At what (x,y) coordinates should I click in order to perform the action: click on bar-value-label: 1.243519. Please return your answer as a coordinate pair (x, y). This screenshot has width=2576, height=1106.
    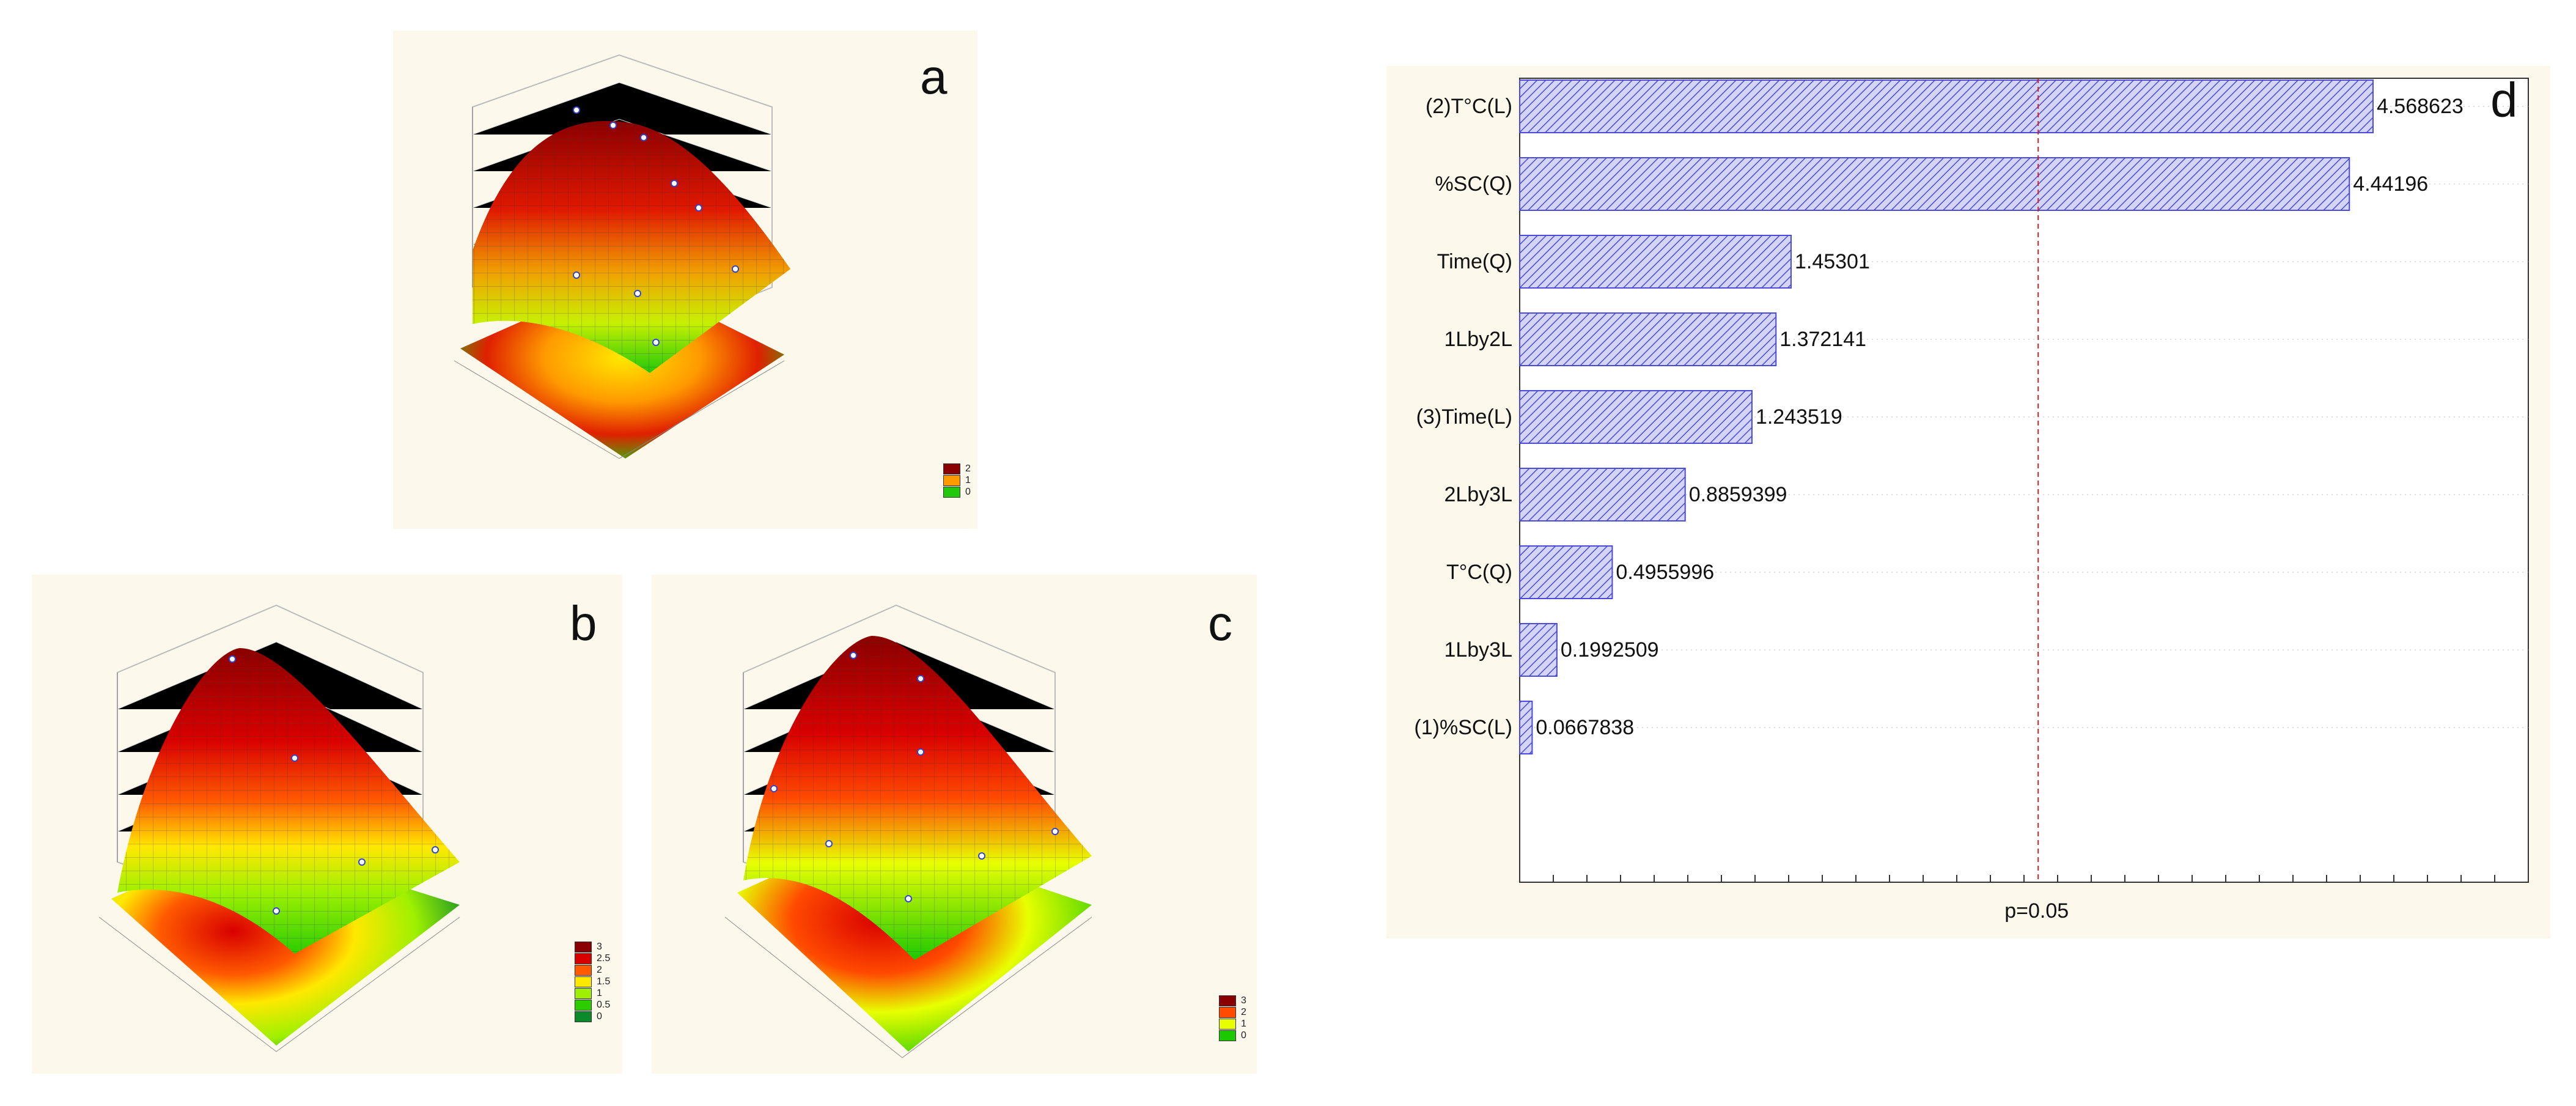
    Looking at the image, I should click on (1799, 417).